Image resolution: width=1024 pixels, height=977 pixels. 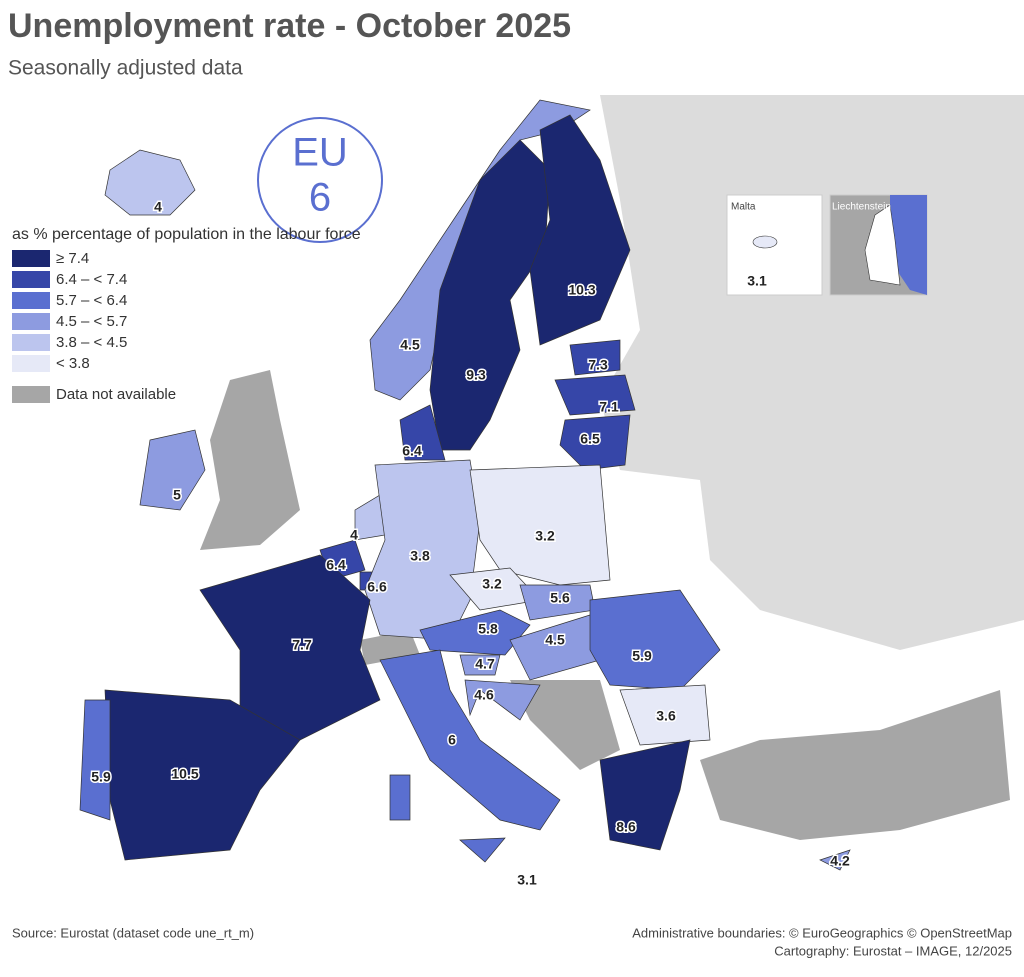 I want to click on inset-label: Malta, so click(x=743, y=207).